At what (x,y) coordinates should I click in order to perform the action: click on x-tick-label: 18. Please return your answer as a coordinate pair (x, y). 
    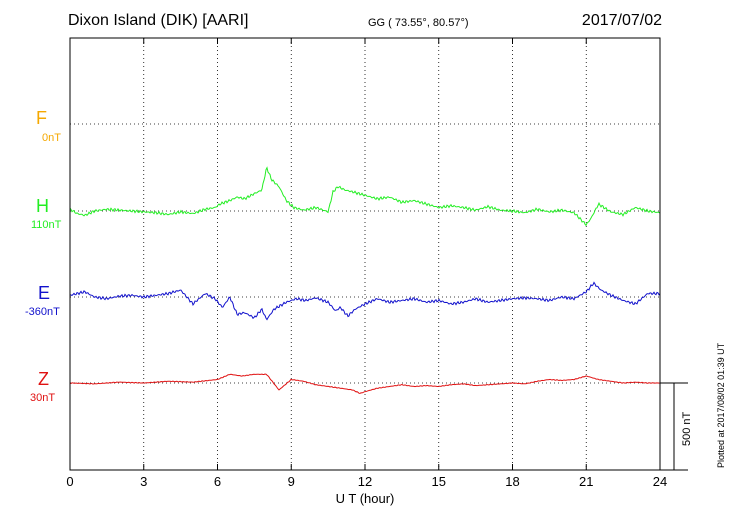
    Looking at the image, I should click on (512, 481).